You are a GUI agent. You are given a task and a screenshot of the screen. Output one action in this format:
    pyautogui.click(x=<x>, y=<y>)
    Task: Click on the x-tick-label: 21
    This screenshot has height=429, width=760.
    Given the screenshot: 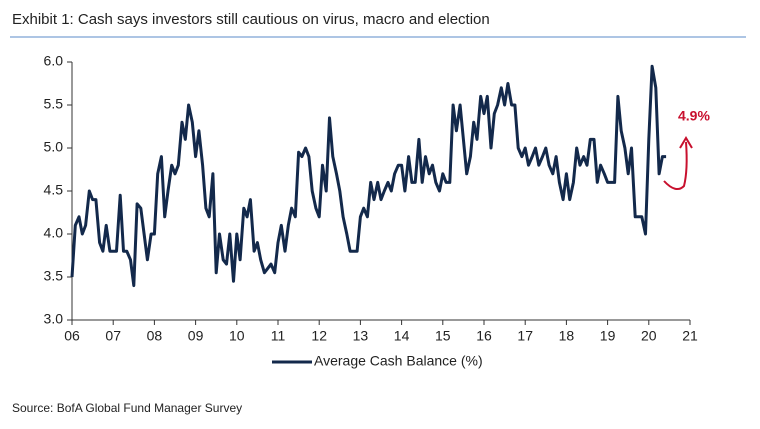 What is the action you would take?
    pyautogui.click(x=690, y=336)
    